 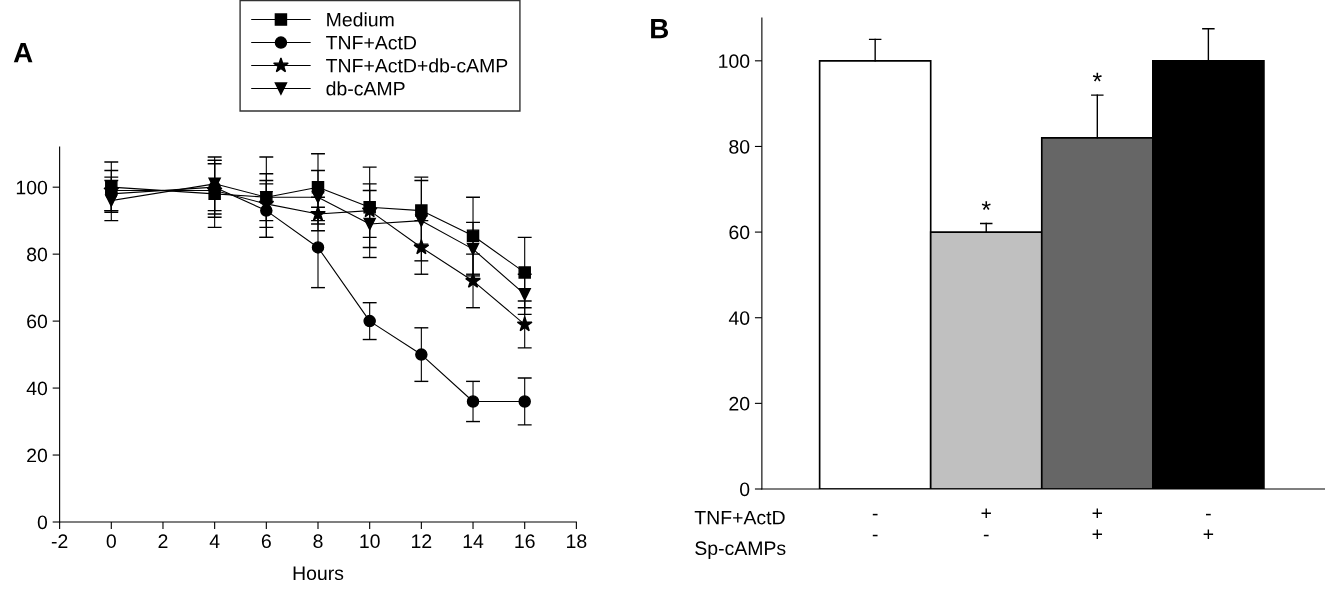 What do you see at coordinates (1097, 523) in the screenshot?
I see `x-tick-label: + +` at bounding box center [1097, 523].